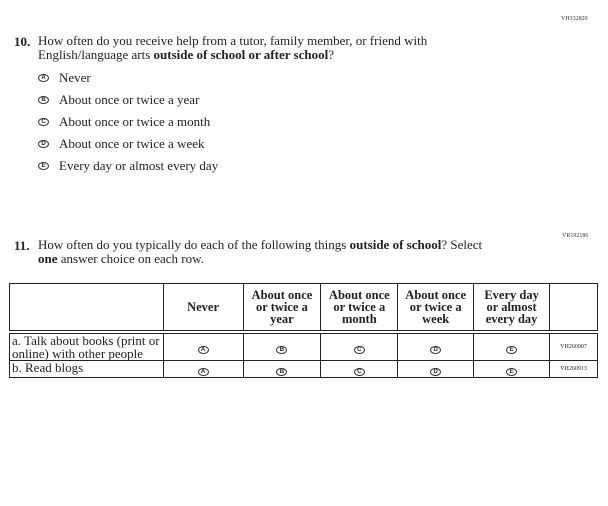 The image size is (608, 506). Describe the element at coordinates (86, 369) in the screenshot. I see `row-label: b. Read blogs` at that location.